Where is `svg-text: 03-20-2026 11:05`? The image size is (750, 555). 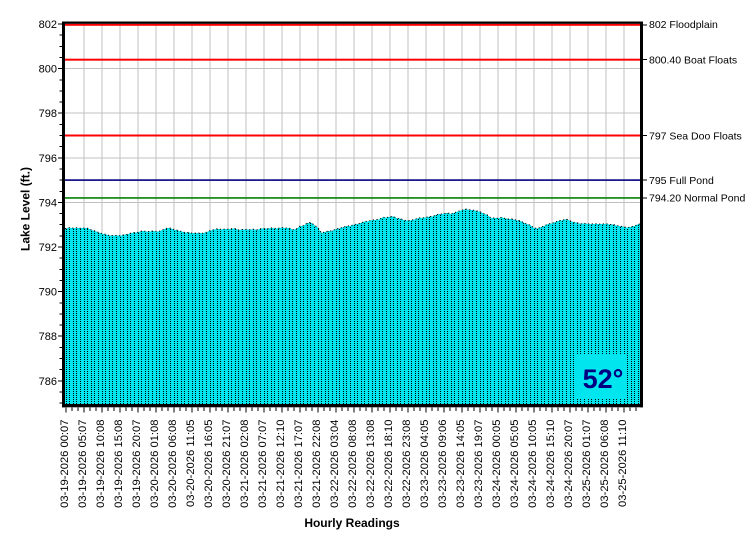
svg-text: 03-20-2026 11:05 is located at coordinates (191, 464).